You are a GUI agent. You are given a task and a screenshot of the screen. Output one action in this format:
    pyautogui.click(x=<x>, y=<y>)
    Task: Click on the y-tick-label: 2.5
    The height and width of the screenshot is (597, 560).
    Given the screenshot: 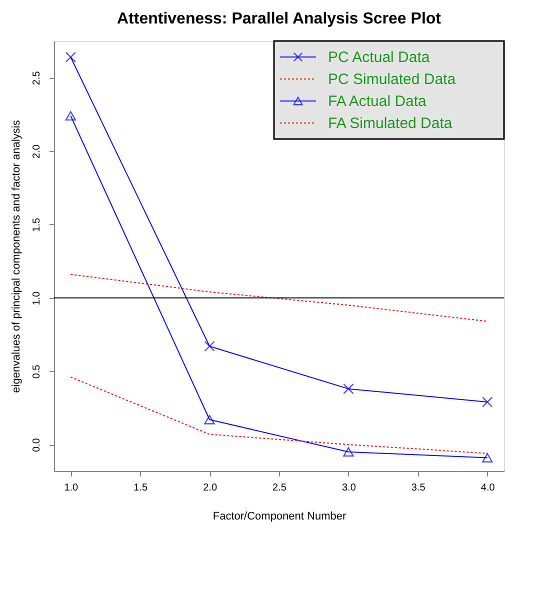 What is the action you would take?
    pyautogui.click(x=37, y=78)
    